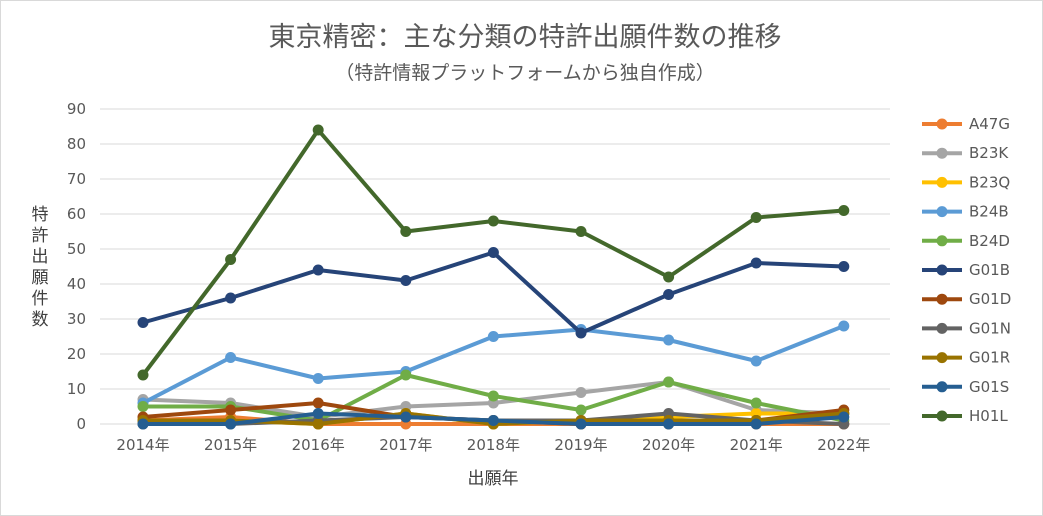 The height and width of the screenshot is (516, 1043). Describe the element at coordinates (76, 214) in the screenshot. I see `y-tick-label: 60` at that location.